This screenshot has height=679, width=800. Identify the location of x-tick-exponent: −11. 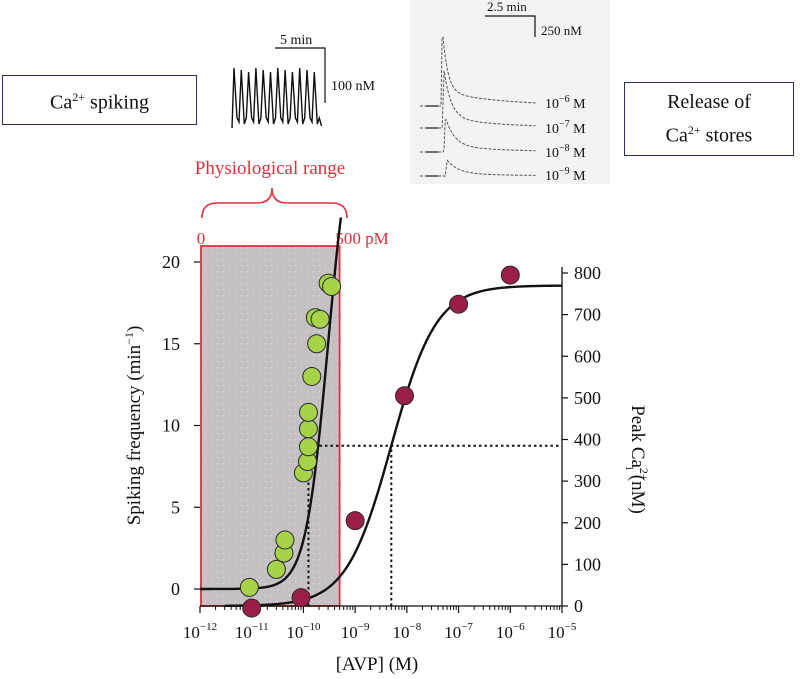
(260, 627).